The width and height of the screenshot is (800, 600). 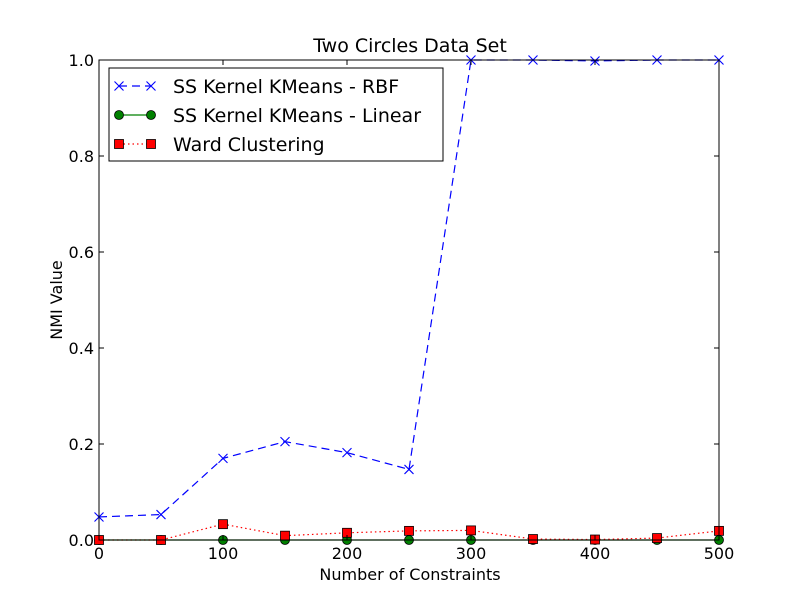 What do you see at coordinates (471, 553) in the screenshot?
I see `x-tick-label-3: 300` at bounding box center [471, 553].